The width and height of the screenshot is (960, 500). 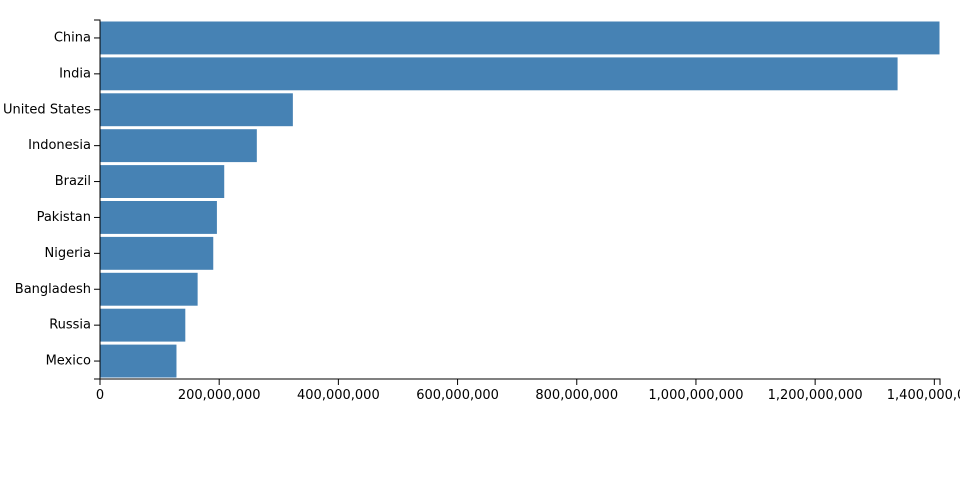 I want to click on x-tick-label-2: 400,000,000, so click(x=338, y=395).